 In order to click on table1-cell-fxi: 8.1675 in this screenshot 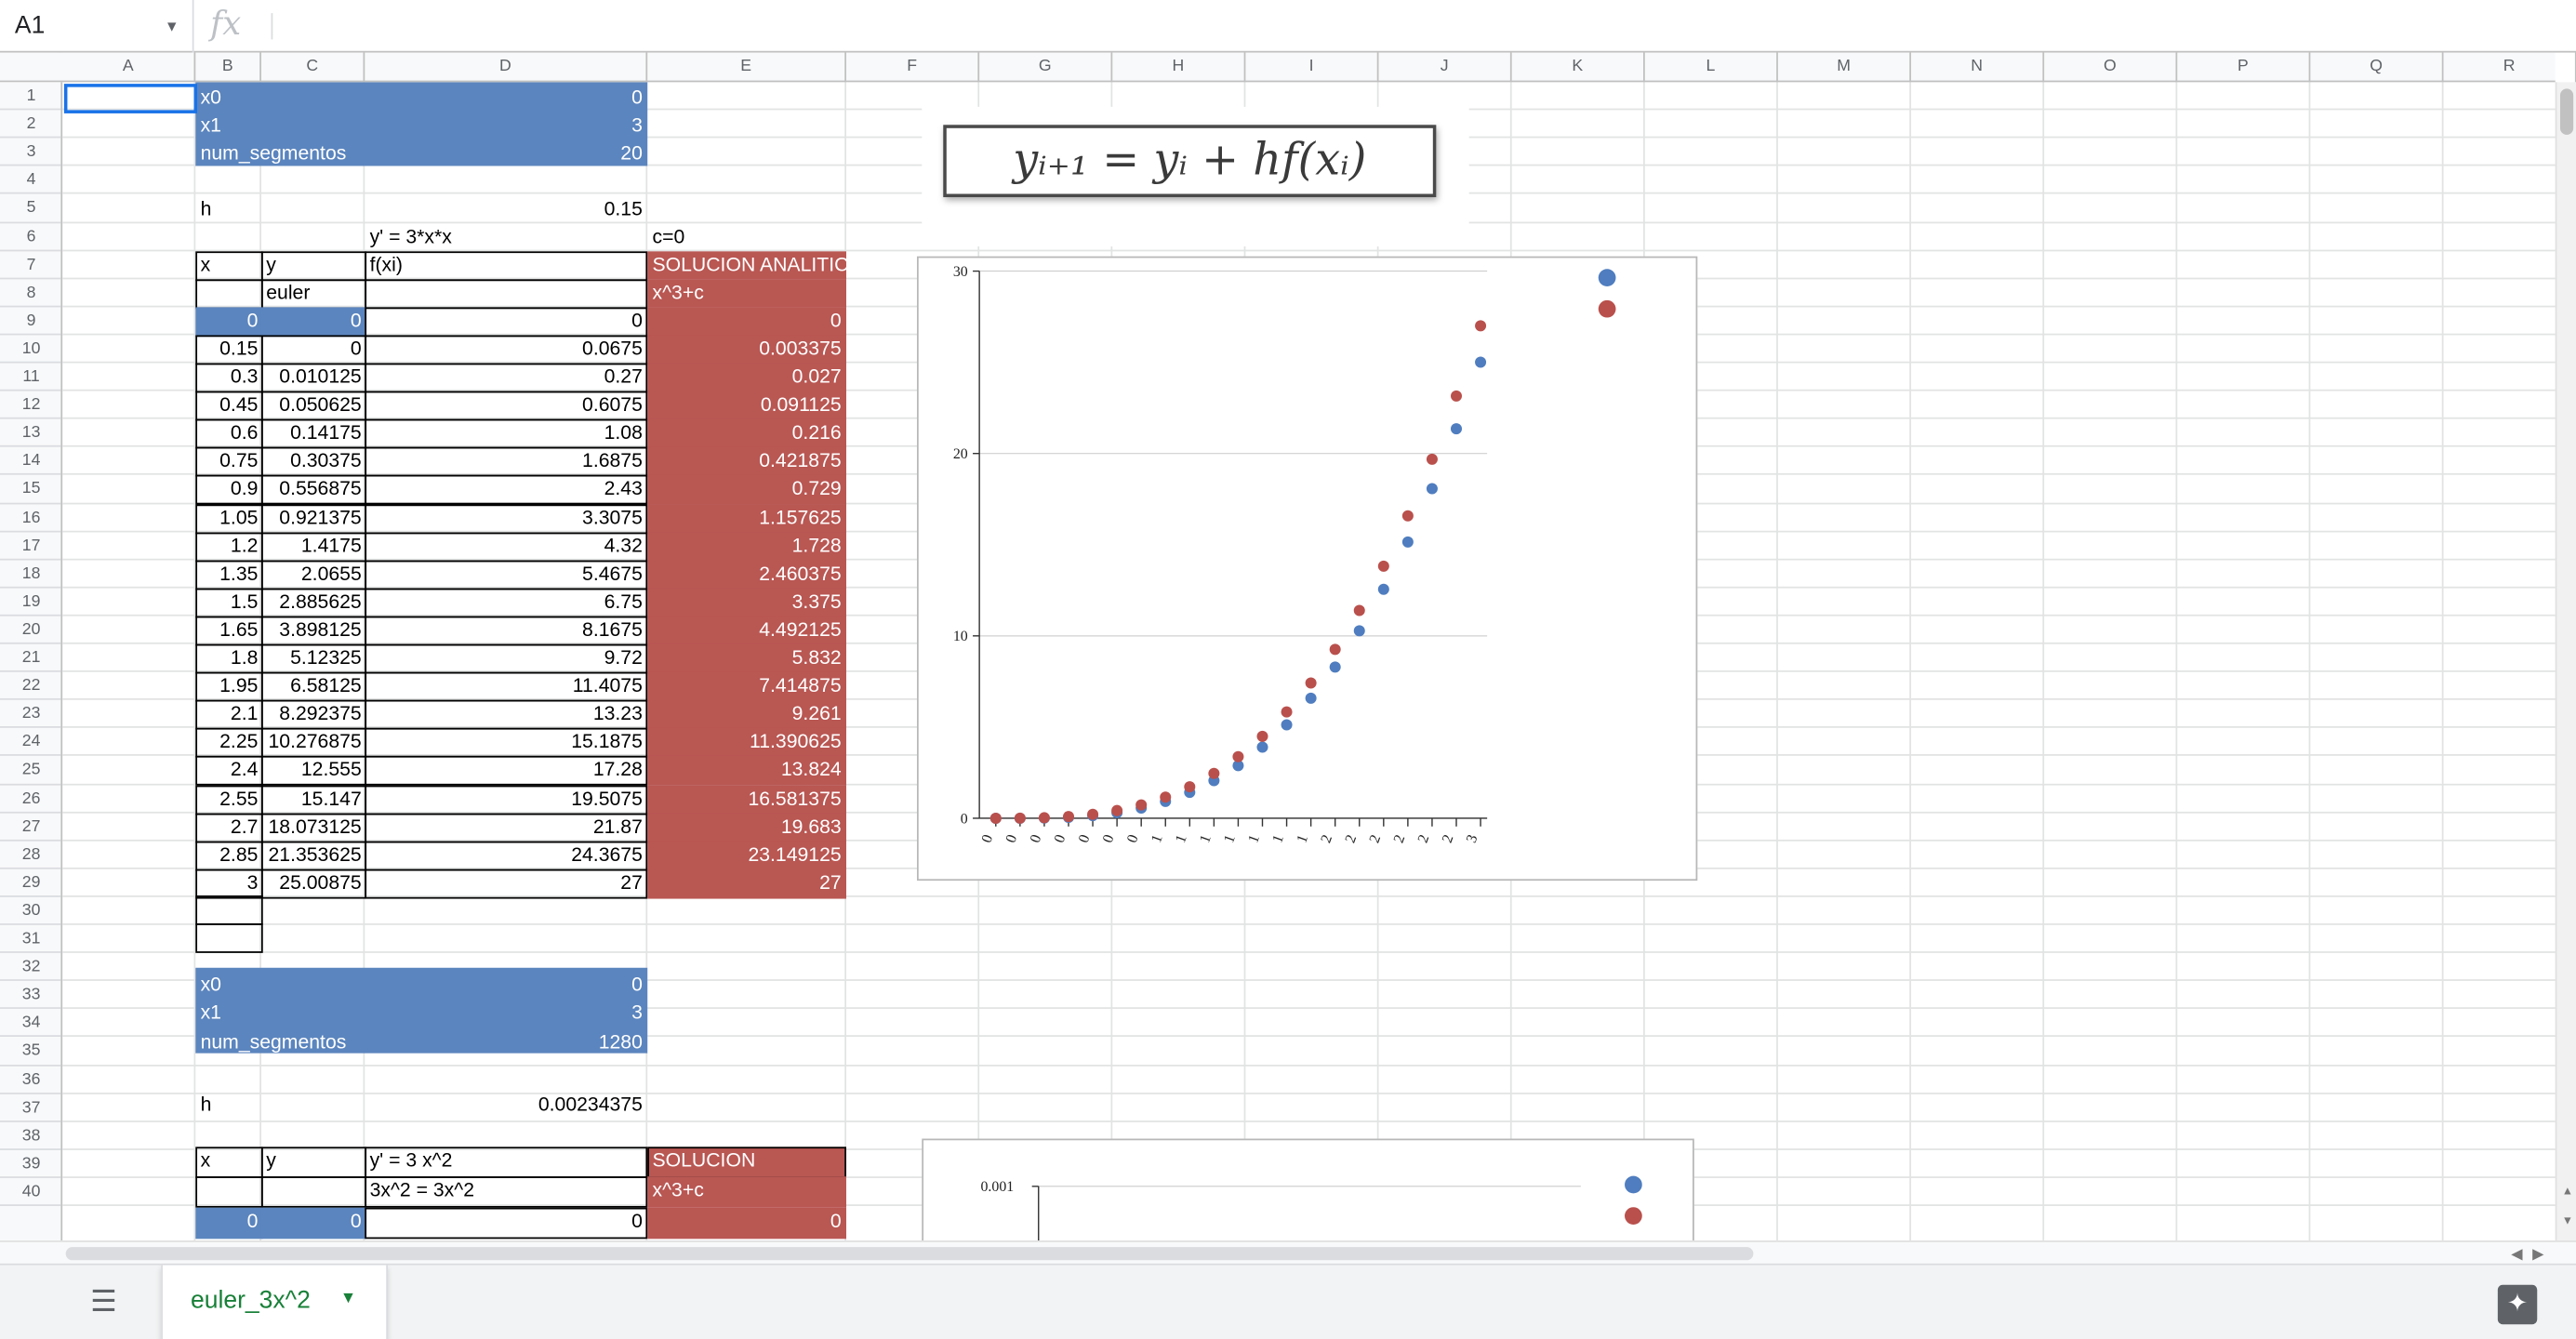, I will do `click(506, 631)`.